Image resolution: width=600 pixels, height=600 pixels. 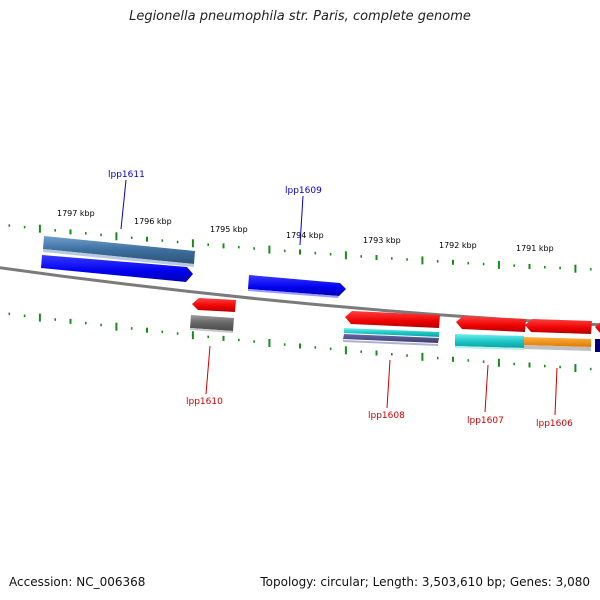 I want to click on gene-label-lpp1610: lpp1610, so click(x=204, y=402).